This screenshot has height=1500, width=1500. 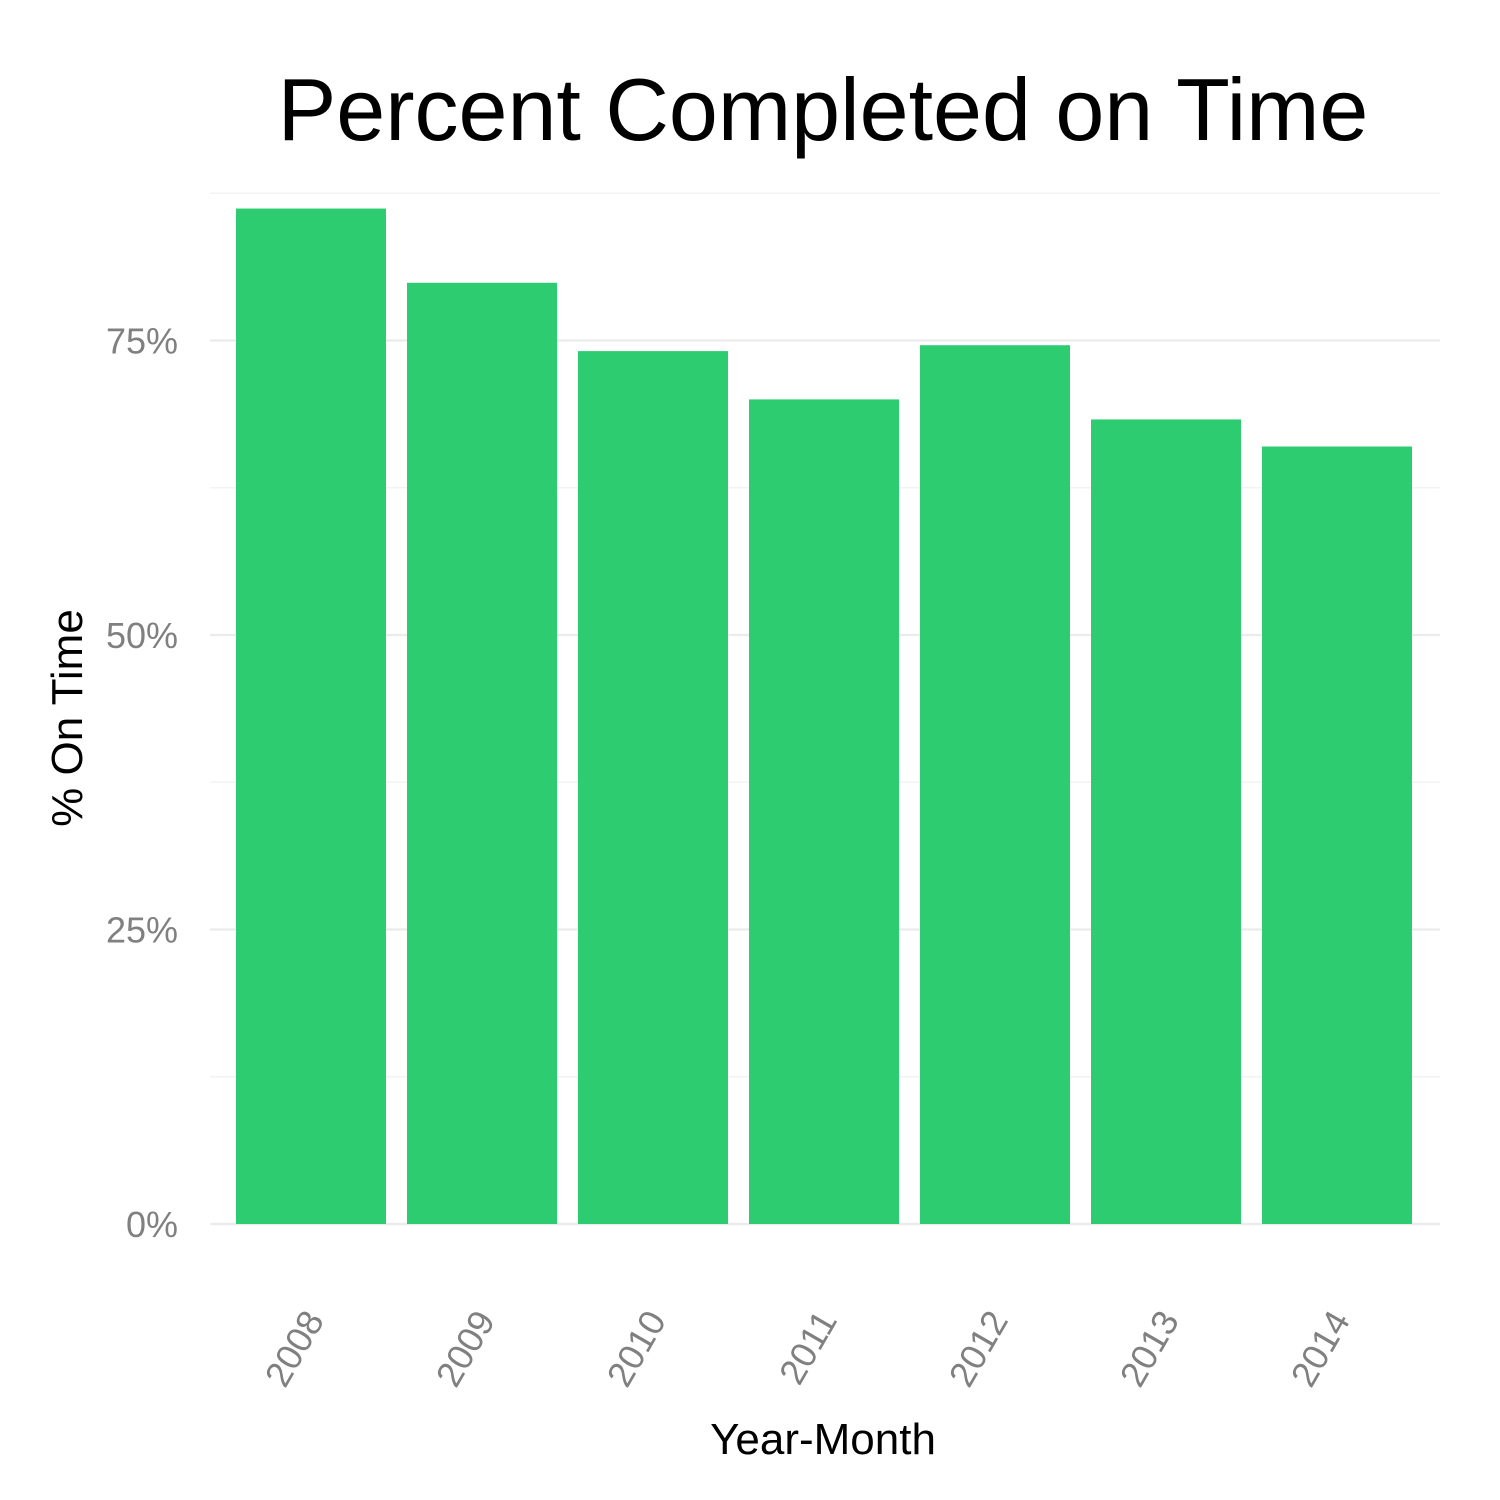 I want to click on bar-2012, so click(x=995, y=784).